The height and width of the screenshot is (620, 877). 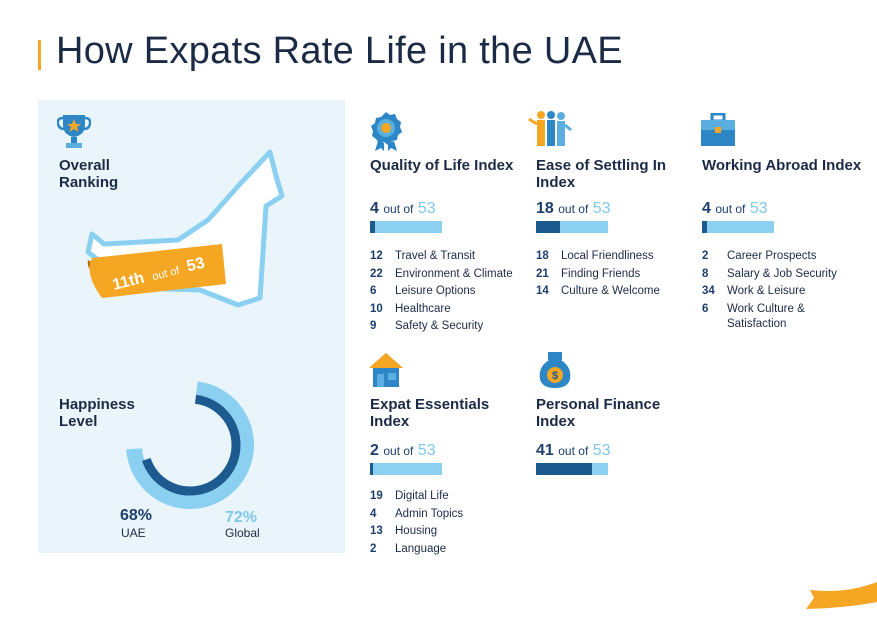 What do you see at coordinates (439, 326) in the screenshot?
I see `item-name: Safety & Security` at bounding box center [439, 326].